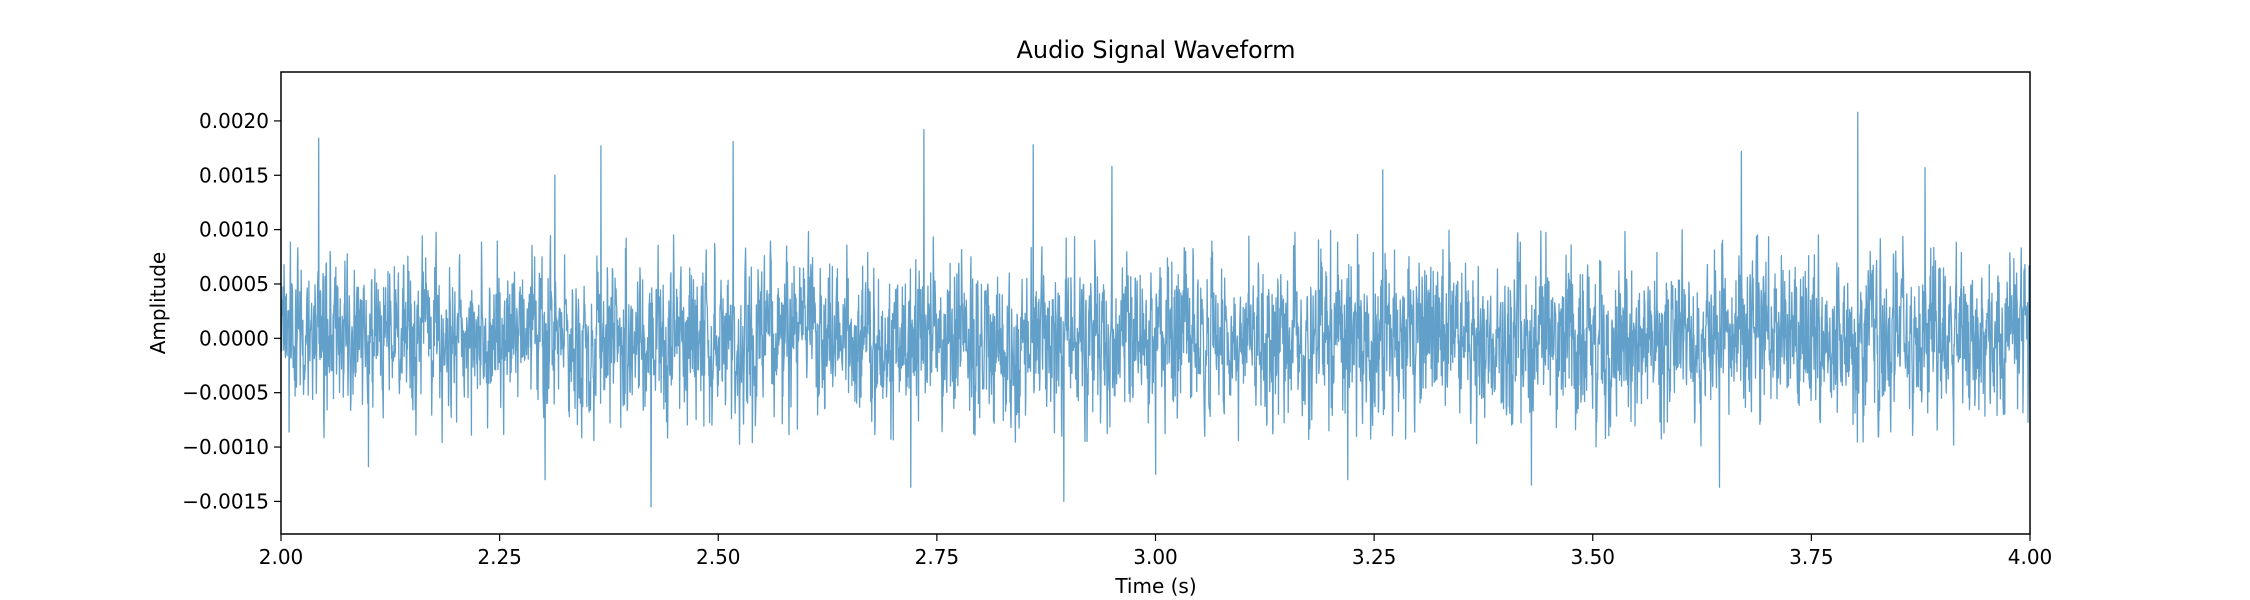  What do you see at coordinates (225, 501) in the screenshot?
I see `y-tick-label: −0.0015` at bounding box center [225, 501].